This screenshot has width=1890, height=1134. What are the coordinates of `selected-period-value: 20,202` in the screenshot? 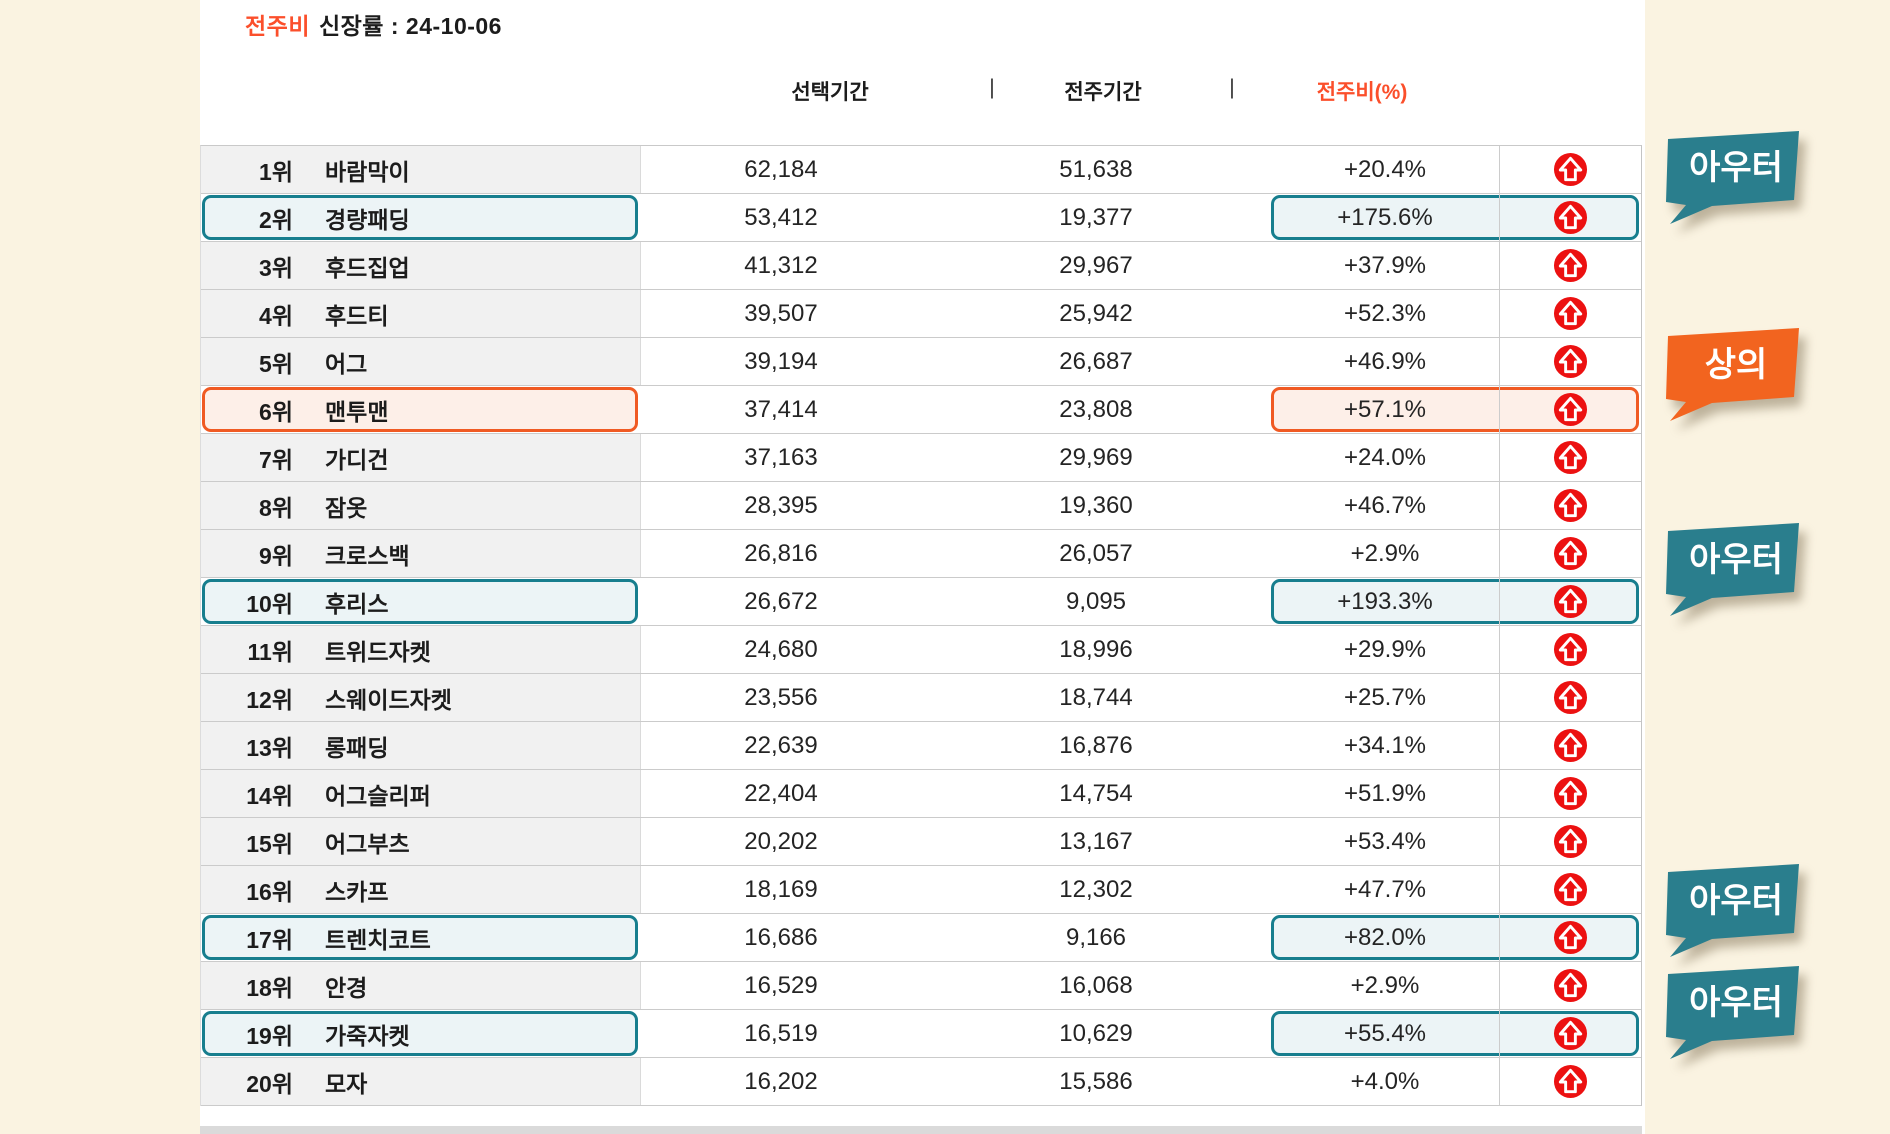 It's located at (781, 841).